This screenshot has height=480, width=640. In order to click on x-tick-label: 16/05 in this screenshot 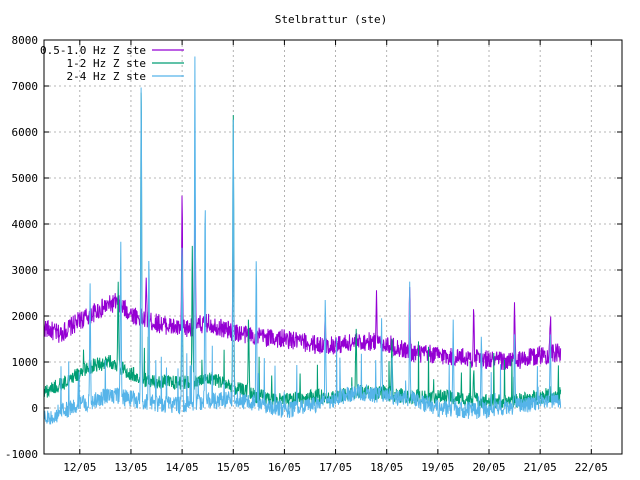, I will do `click(284, 467)`.